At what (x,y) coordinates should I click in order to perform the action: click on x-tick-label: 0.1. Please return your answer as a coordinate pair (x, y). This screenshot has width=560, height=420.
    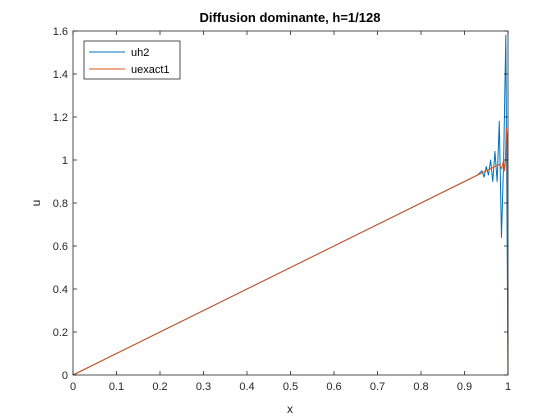
    Looking at the image, I should click on (116, 387).